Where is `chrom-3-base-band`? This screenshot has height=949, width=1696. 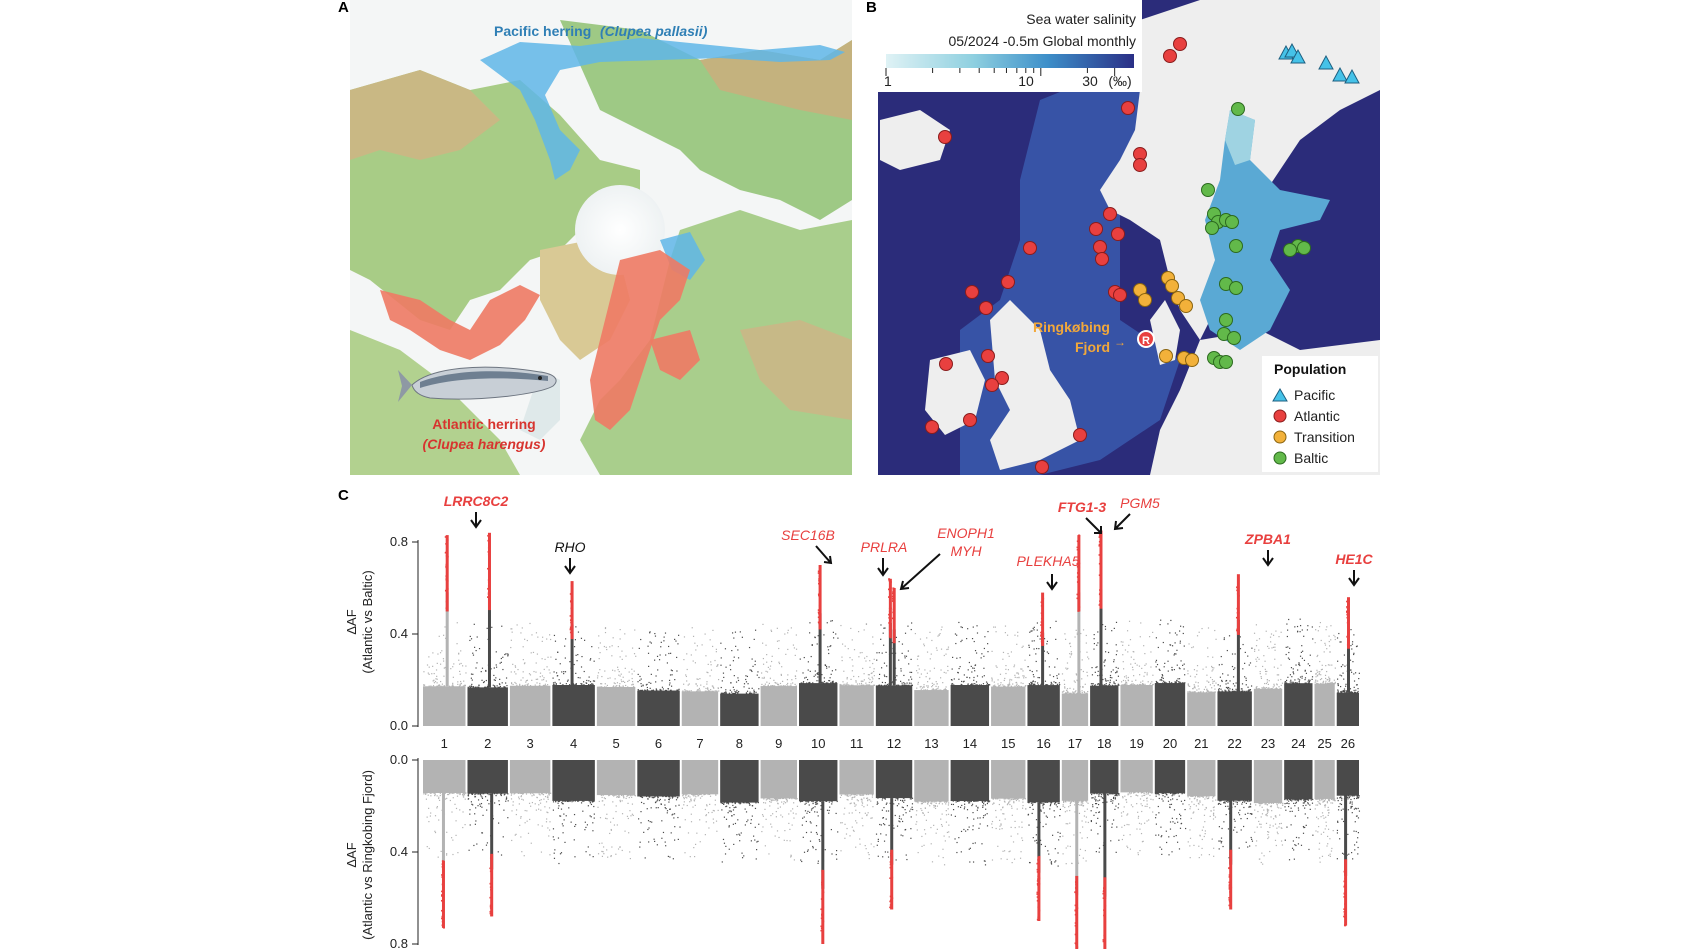
chrom-3-base-band is located at coordinates (530, 705).